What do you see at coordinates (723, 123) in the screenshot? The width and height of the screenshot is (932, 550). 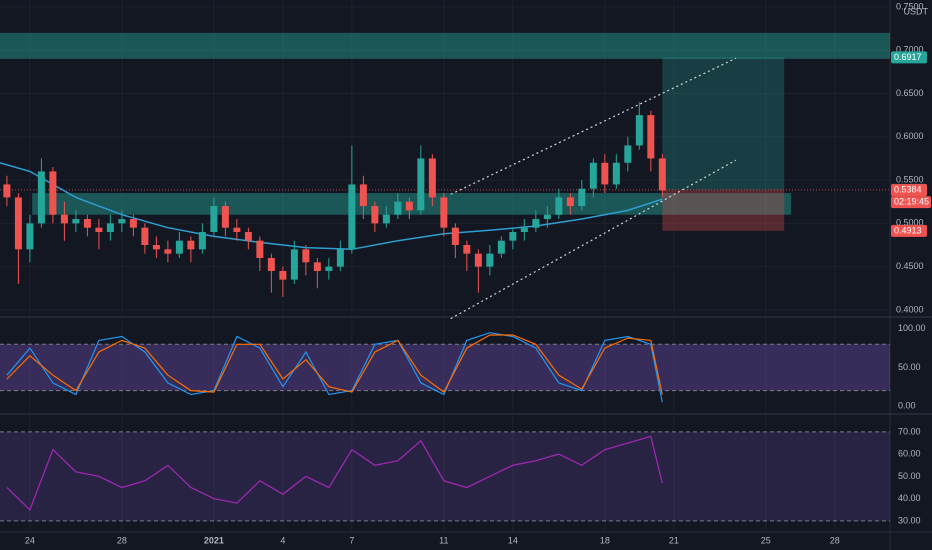 I see `take-profit-area` at bounding box center [723, 123].